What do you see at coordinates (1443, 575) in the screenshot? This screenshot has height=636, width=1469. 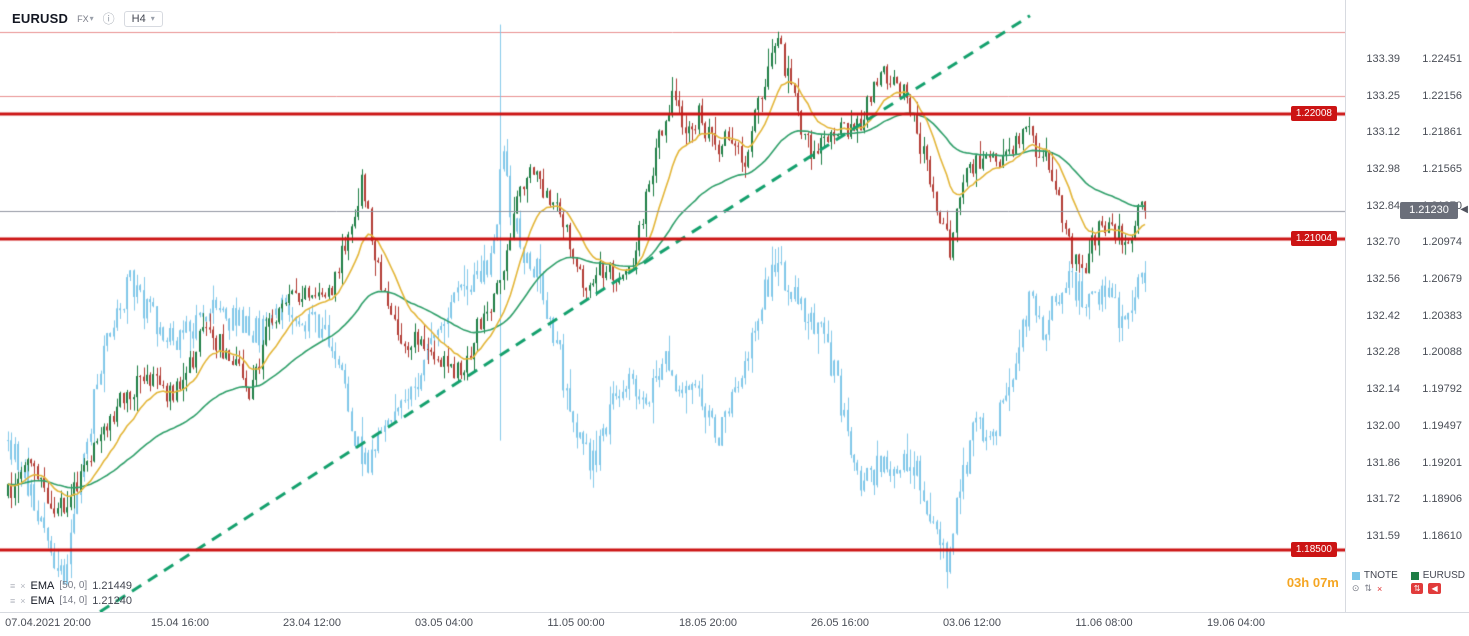 I see `series-name: EURUSD` at bounding box center [1443, 575].